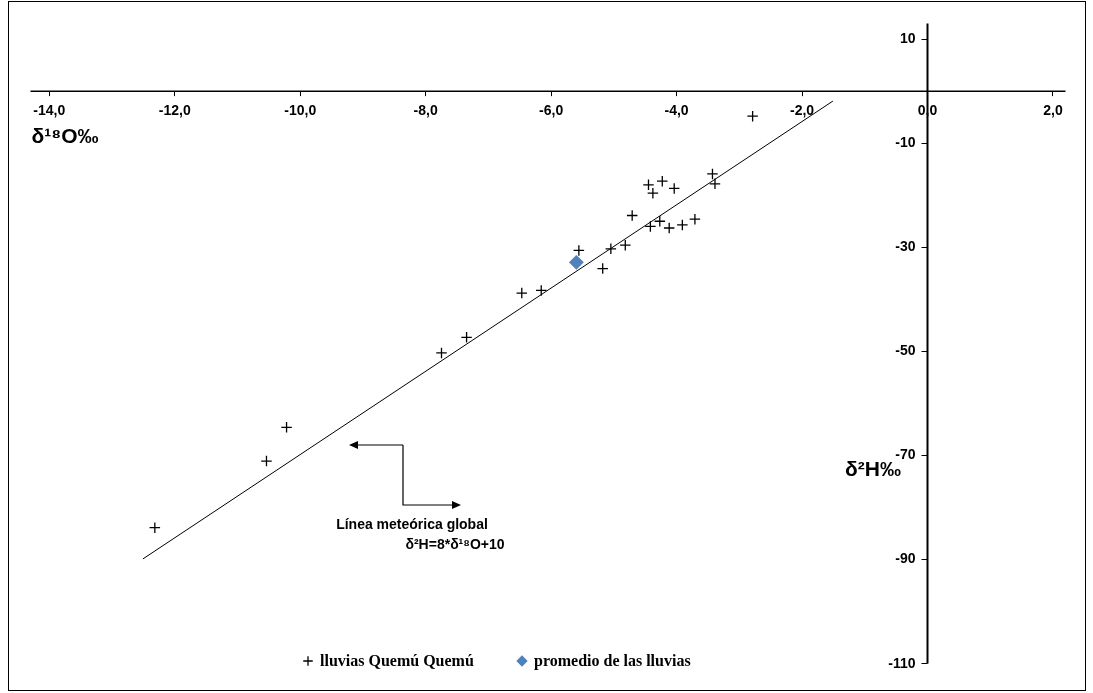 This screenshot has width=1093, height=693. I want to click on y-tick-label: -50, so click(905, 350).